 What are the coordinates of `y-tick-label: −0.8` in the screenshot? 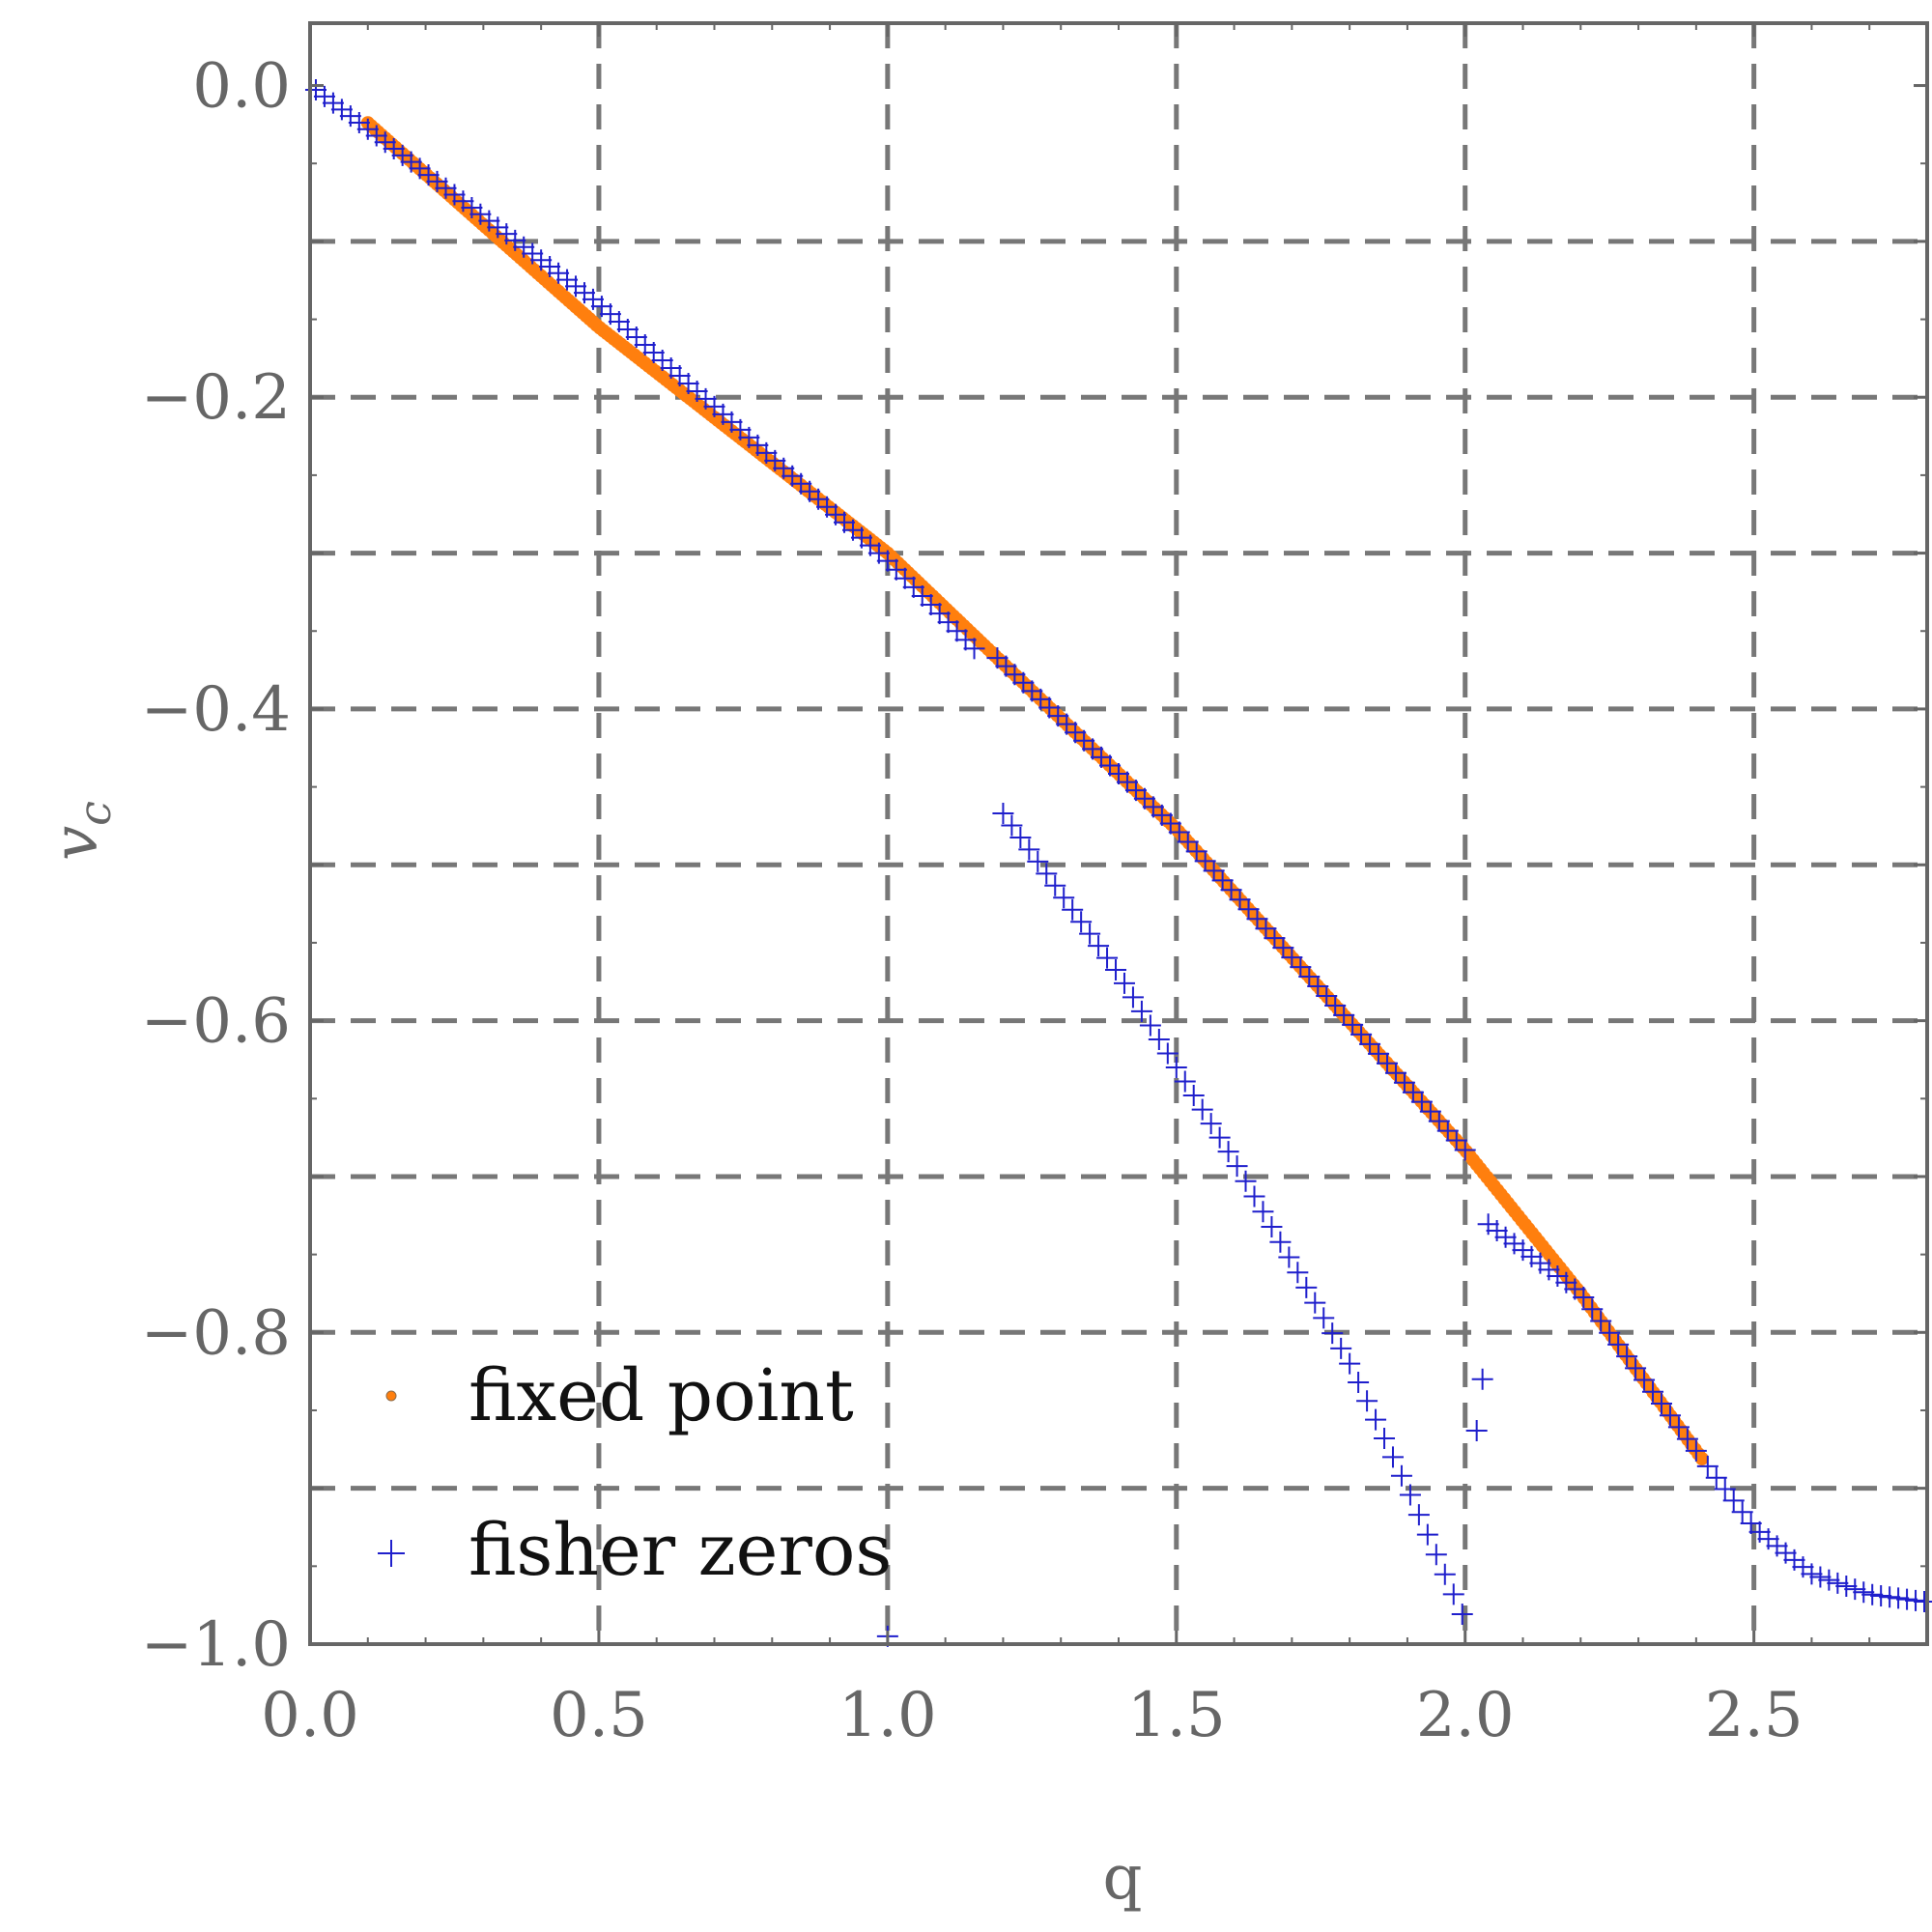 It's located at (216, 1333).